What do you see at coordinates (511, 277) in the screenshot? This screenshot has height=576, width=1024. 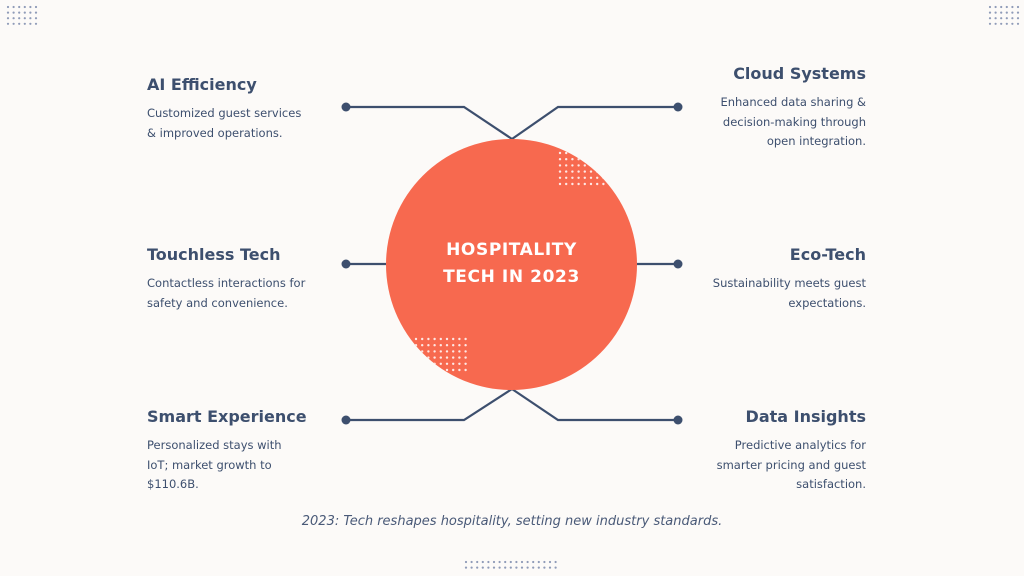 I see `center-title-line2: TECH IN 2023` at bounding box center [511, 277].